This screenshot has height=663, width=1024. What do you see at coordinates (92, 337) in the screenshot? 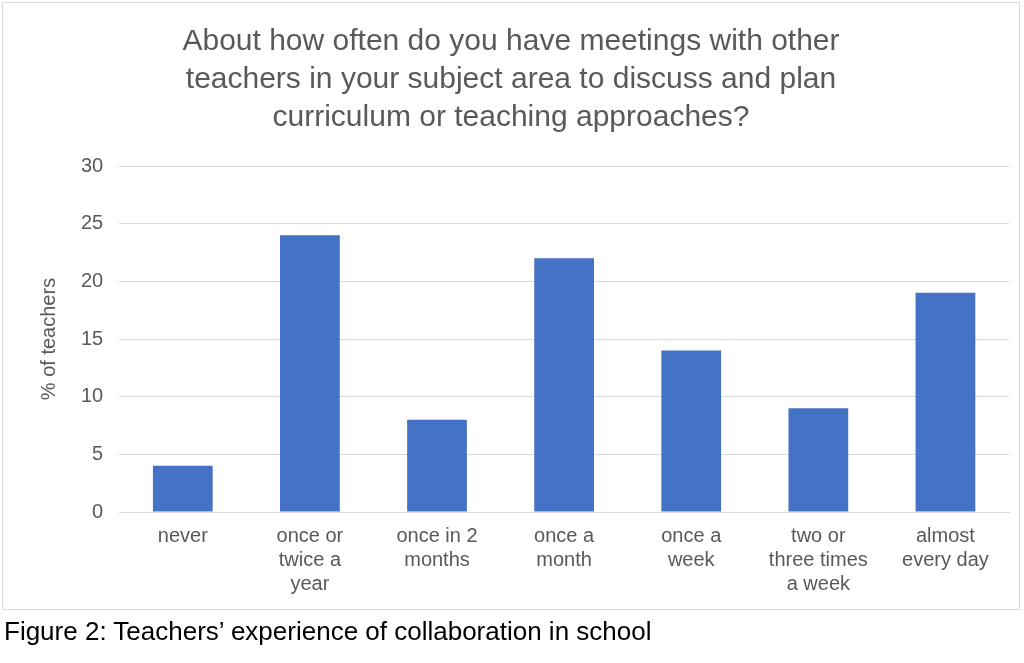
I see `y-tick-label: 15` at bounding box center [92, 337].